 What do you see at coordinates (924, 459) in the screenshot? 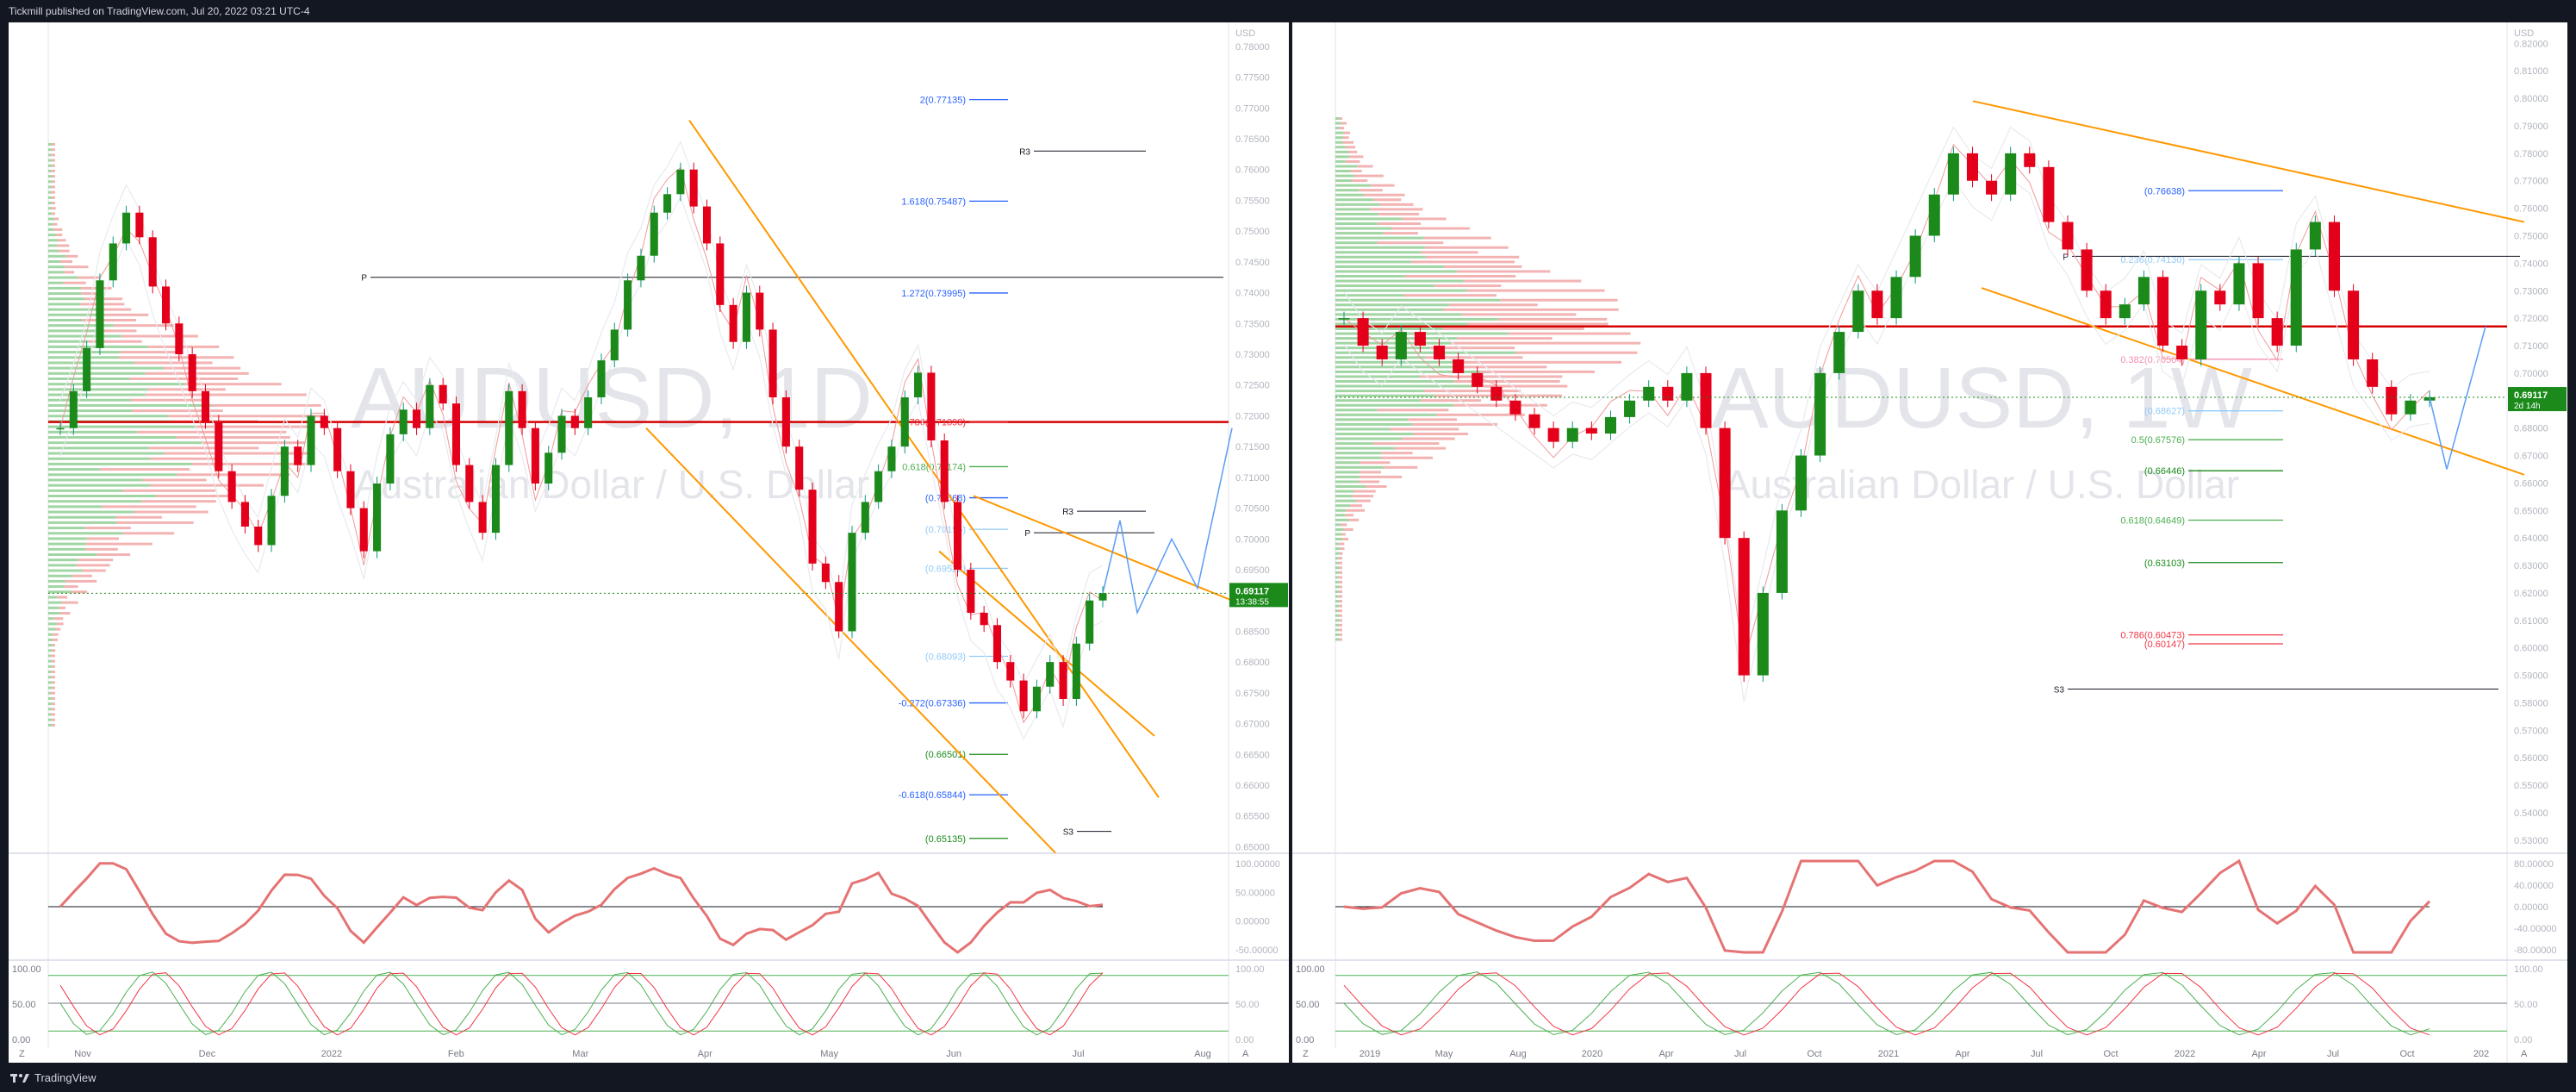
I see `channel-trendline` at bounding box center [924, 459].